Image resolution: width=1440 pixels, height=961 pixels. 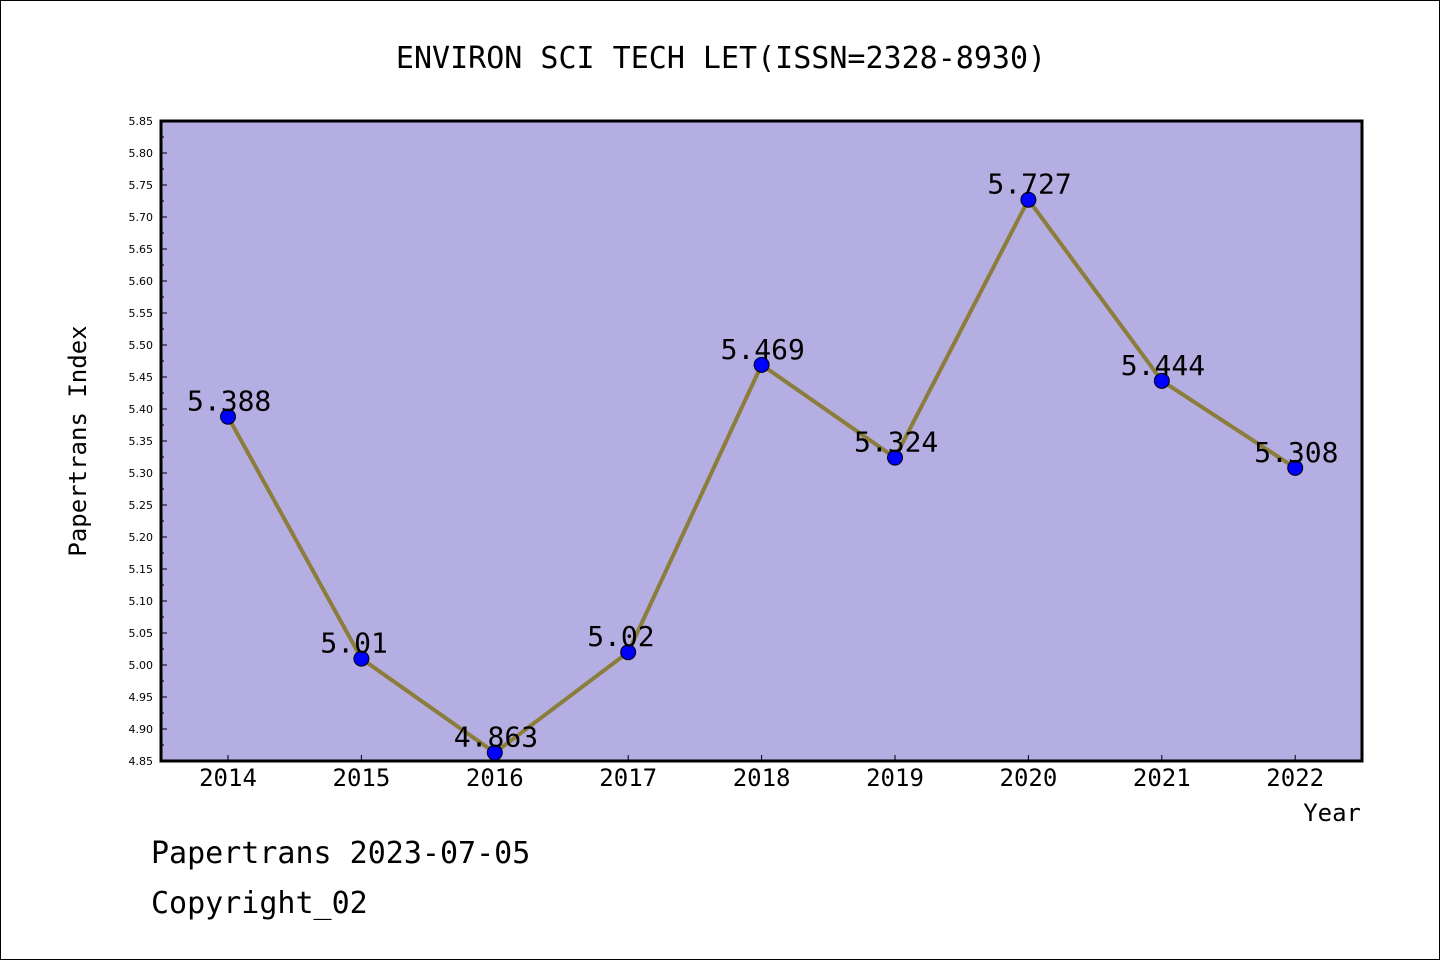 What do you see at coordinates (896, 442) in the screenshot?
I see `data-label: 5.324` at bounding box center [896, 442].